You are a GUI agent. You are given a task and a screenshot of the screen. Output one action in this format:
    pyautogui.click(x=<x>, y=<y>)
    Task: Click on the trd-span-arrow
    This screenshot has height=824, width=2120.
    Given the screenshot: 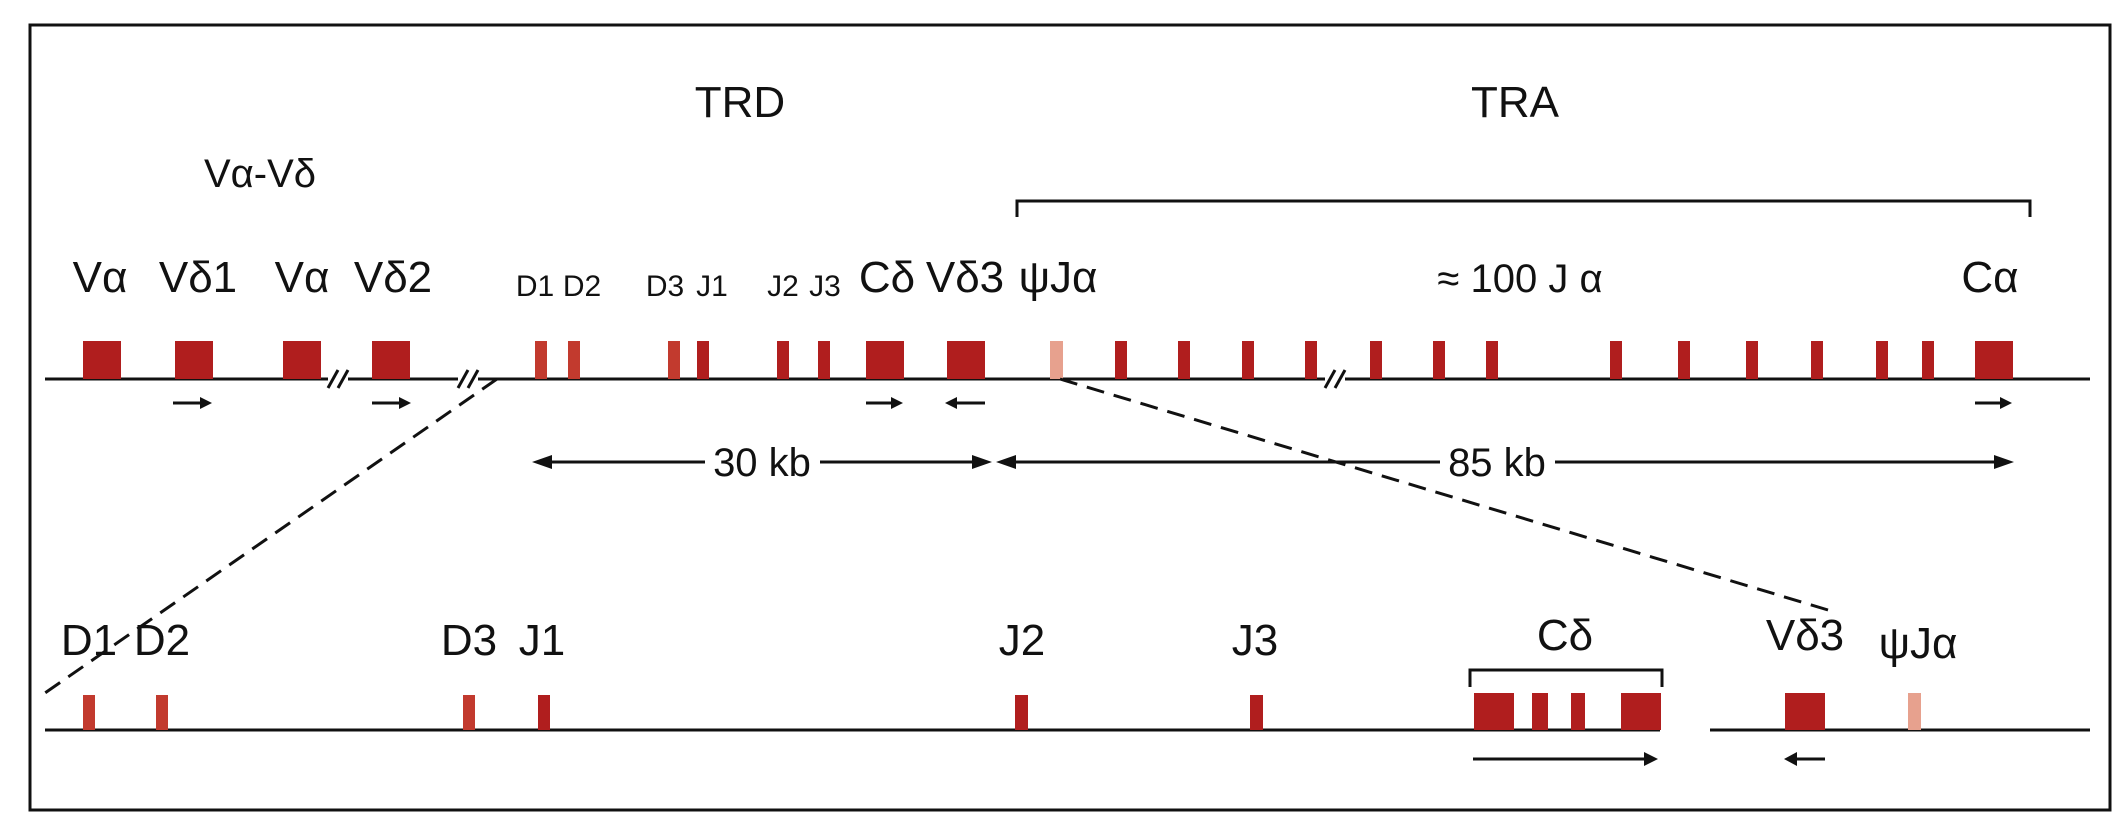 What is the action you would take?
    pyautogui.click(x=762, y=462)
    